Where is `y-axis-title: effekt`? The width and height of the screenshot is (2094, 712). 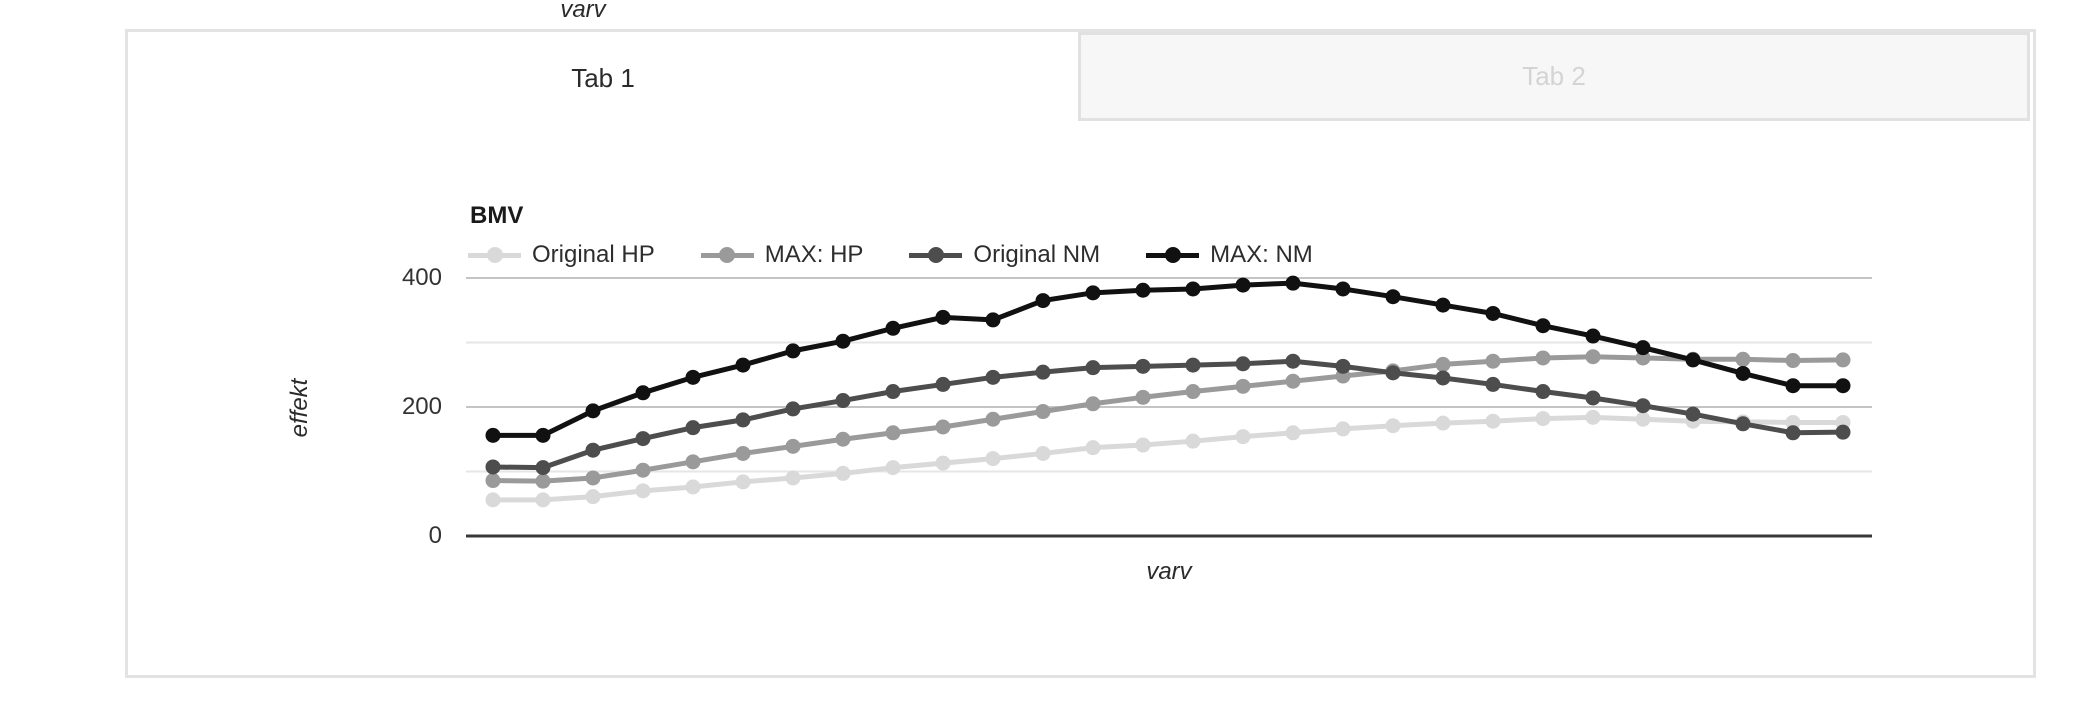 y-axis-title: effekt is located at coordinates (299, 408).